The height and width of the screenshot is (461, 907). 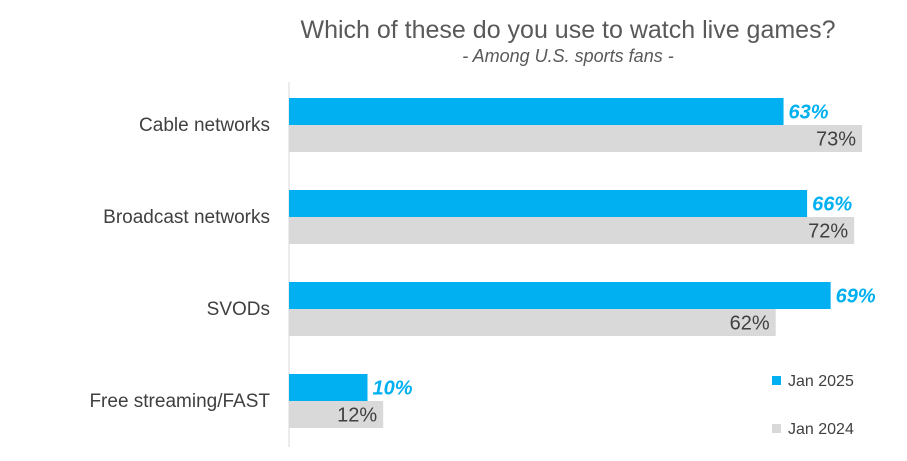 What do you see at coordinates (393, 389) in the screenshot?
I see `data-label-jan-2025: 10%` at bounding box center [393, 389].